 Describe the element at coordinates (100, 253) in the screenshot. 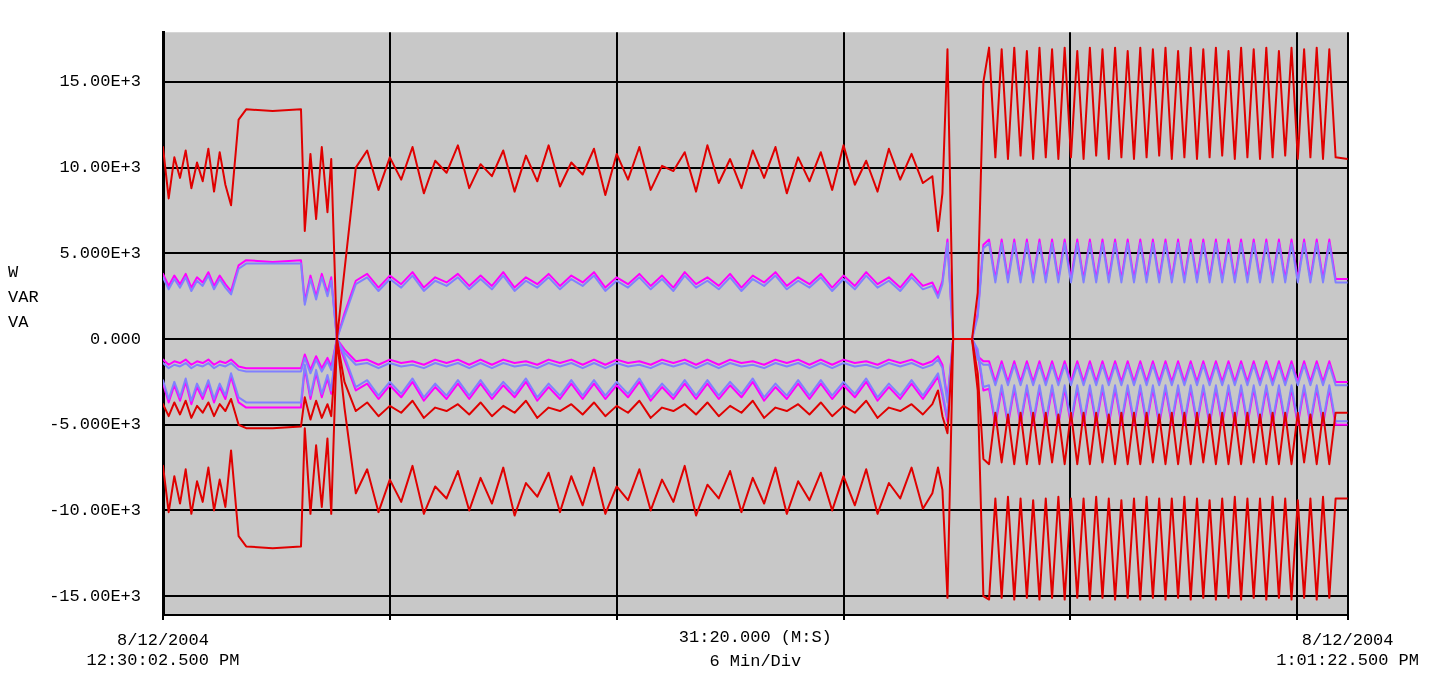

I see `y-tick-label: 5.000E+3` at that location.